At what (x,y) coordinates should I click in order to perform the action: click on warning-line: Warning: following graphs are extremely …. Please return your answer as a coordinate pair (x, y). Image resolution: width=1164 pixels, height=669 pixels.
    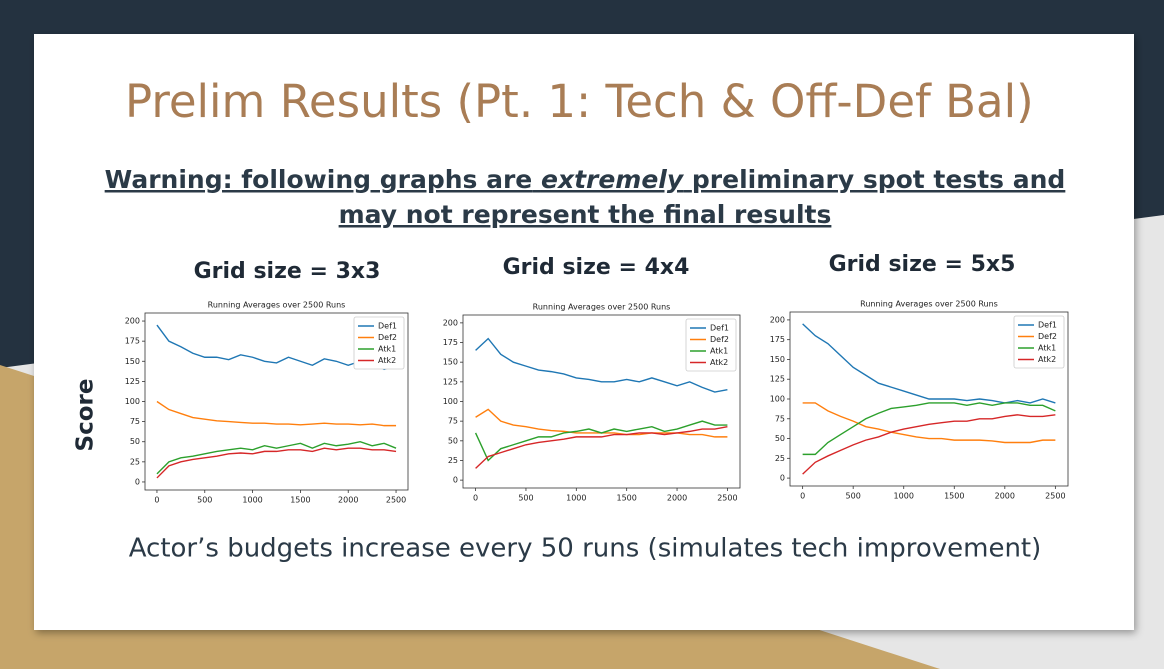
    Looking at the image, I should click on (585, 179).